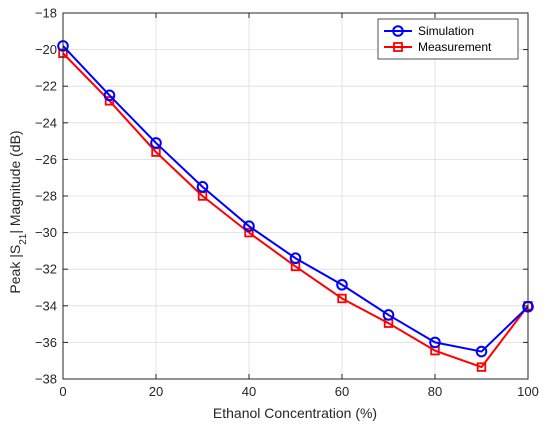  I want to click on y-axis-label-tail: | Magnitude (dB), so click(15, 181).